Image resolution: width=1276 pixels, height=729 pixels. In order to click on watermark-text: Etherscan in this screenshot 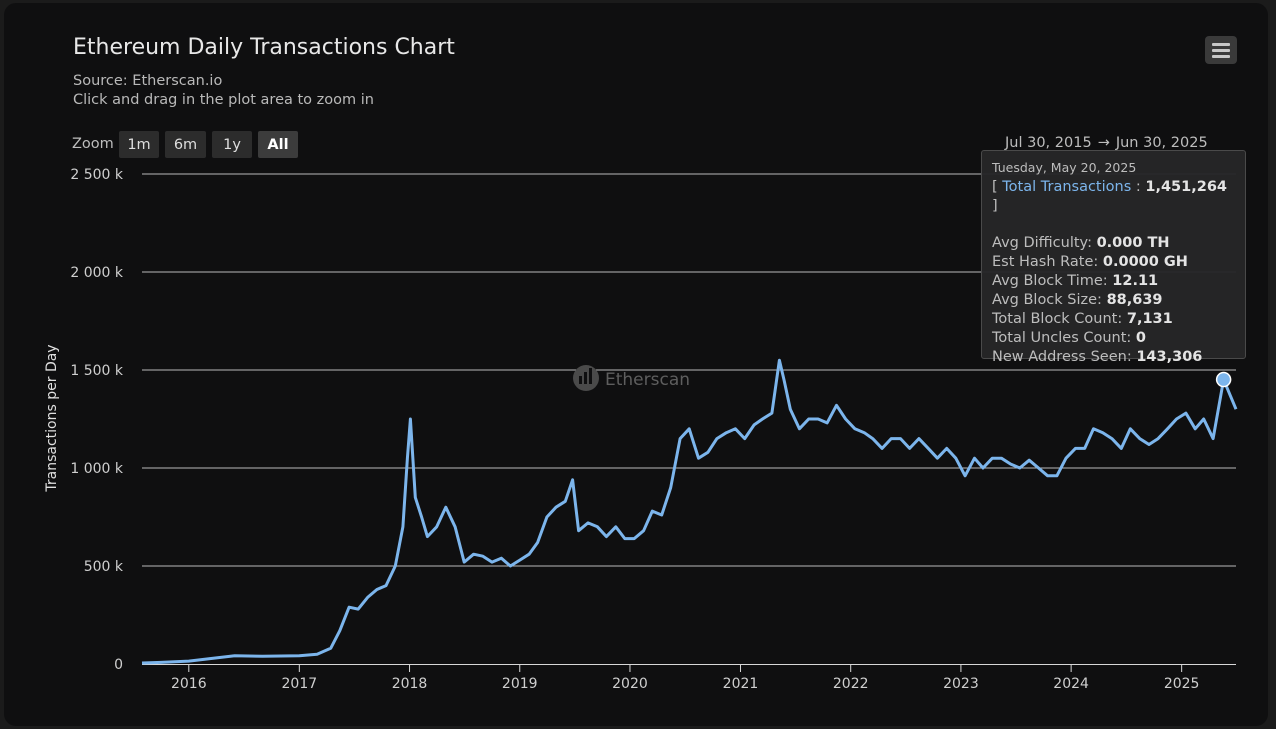, I will do `click(647, 380)`.